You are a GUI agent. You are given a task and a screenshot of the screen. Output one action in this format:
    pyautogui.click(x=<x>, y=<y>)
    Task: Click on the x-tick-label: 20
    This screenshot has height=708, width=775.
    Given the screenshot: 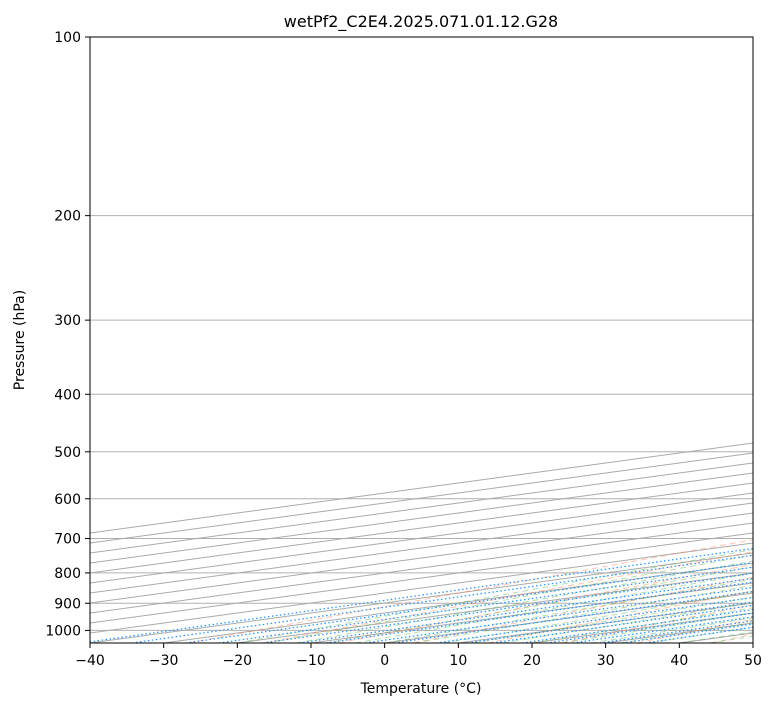 What is the action you would take?
    pyautogui.click(x=532, y=661)
    